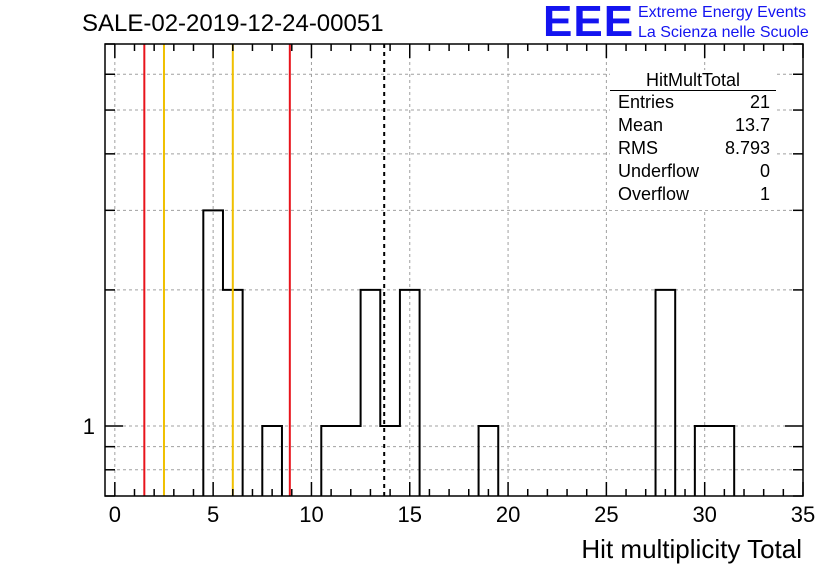  I want to click on x-tick-label: 25, so click(606, 514).